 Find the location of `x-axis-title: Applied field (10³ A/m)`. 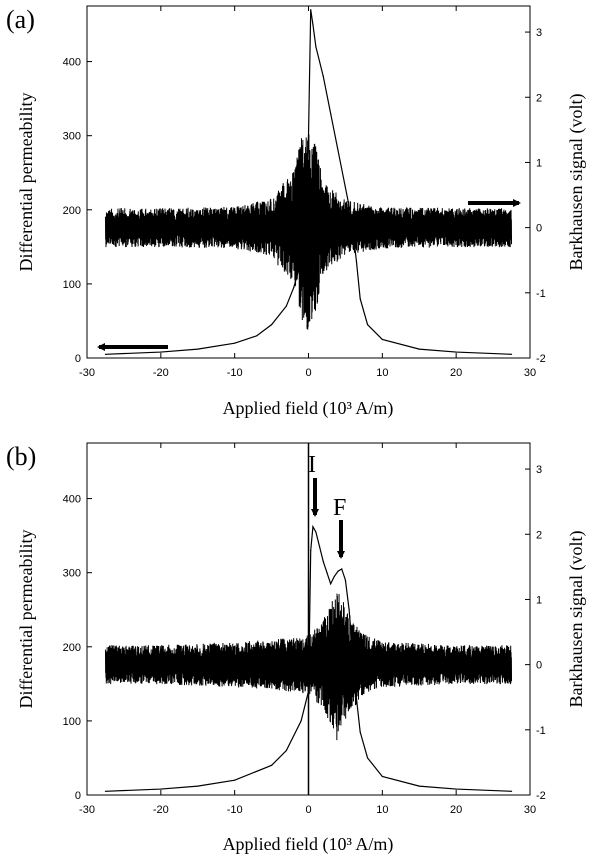

x-axis-title: Applied field (10³ A/m) is located at coordinates (308, 408).